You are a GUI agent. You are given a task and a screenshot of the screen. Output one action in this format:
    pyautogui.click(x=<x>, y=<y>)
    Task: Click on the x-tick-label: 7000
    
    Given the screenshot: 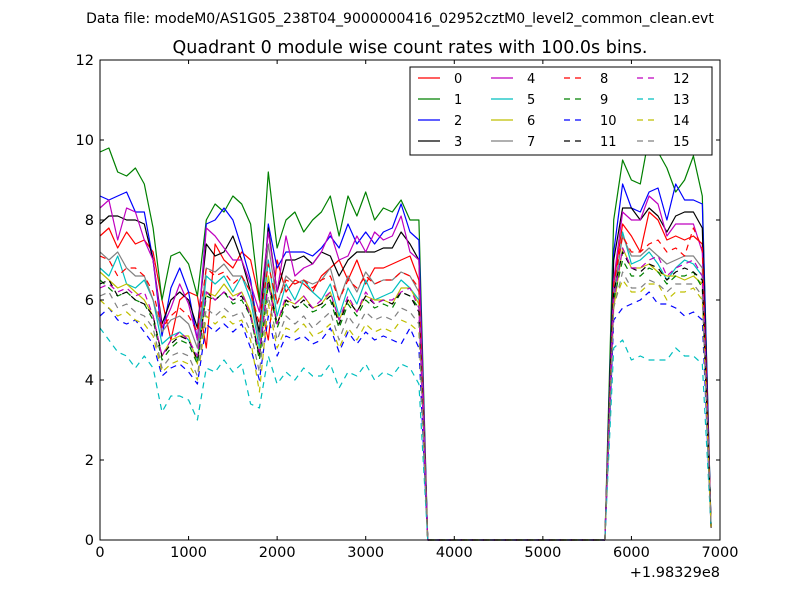 What is the action you would take?
    pyautogui.click(x=720, y=553)
    